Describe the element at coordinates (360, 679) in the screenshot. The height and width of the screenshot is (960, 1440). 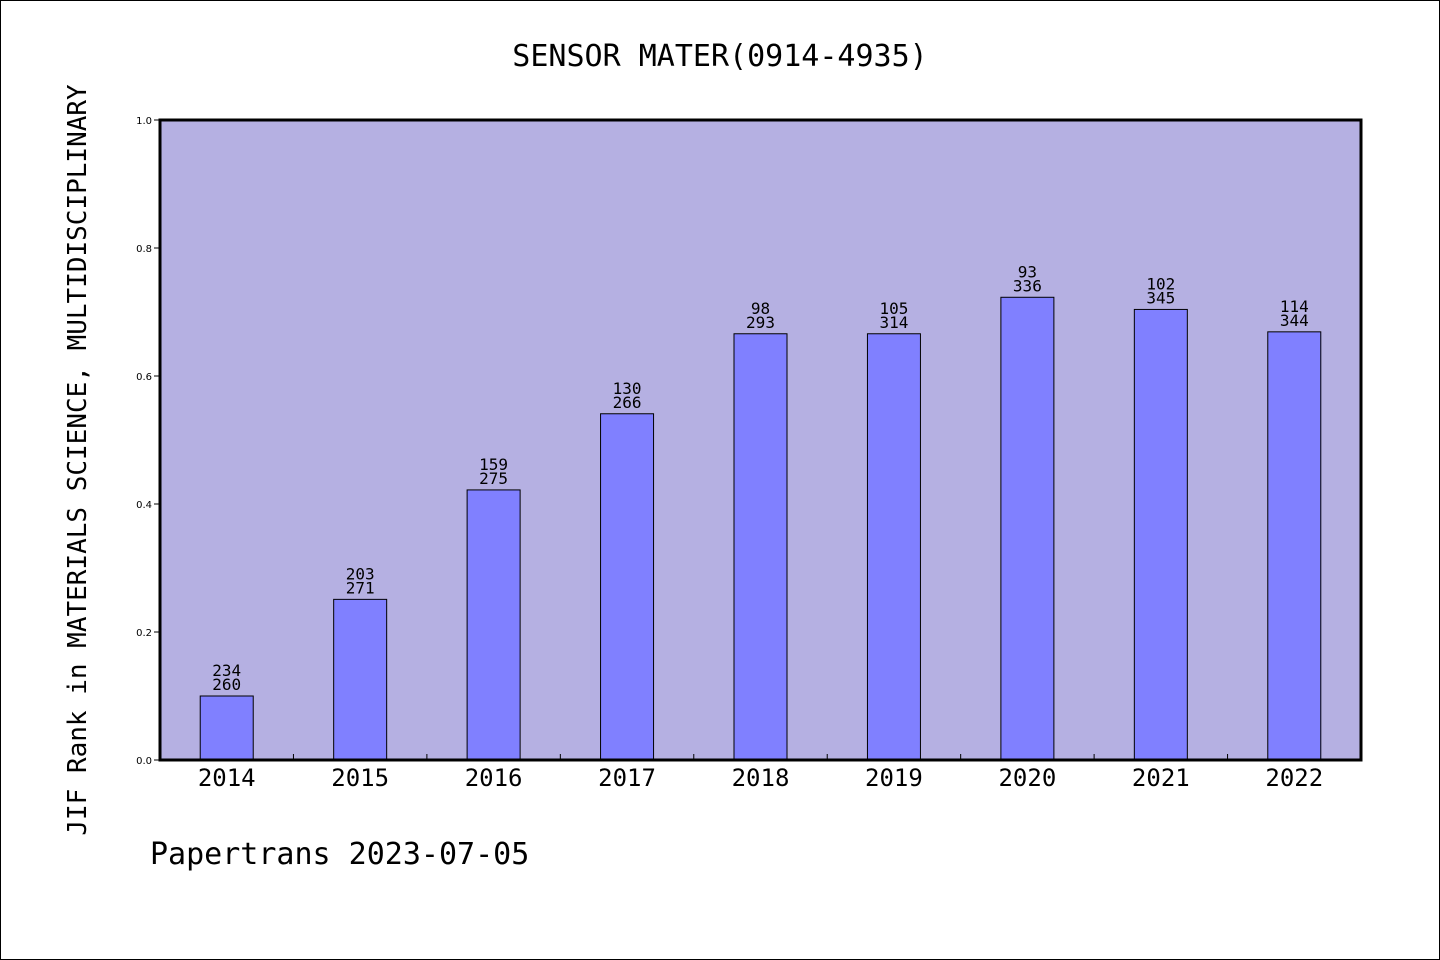
I see `bar-2015` at that location.